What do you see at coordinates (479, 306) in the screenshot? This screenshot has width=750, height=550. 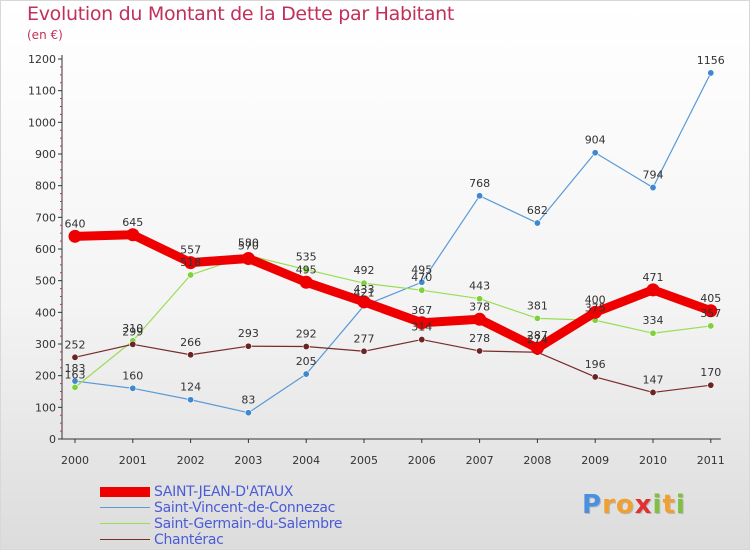 I see `data-label: 378` at bounding box center [479, 306].